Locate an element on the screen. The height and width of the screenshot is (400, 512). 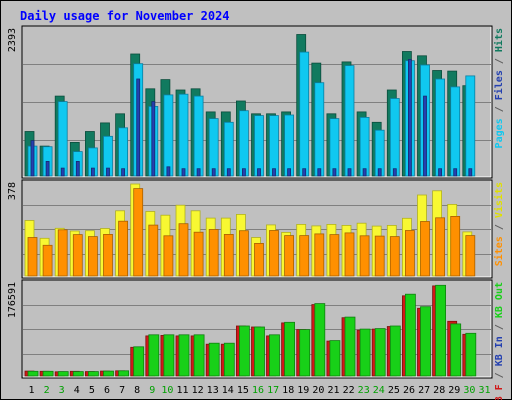
x-tick-label-day-26: 26 is located at coordinates (409, 390).